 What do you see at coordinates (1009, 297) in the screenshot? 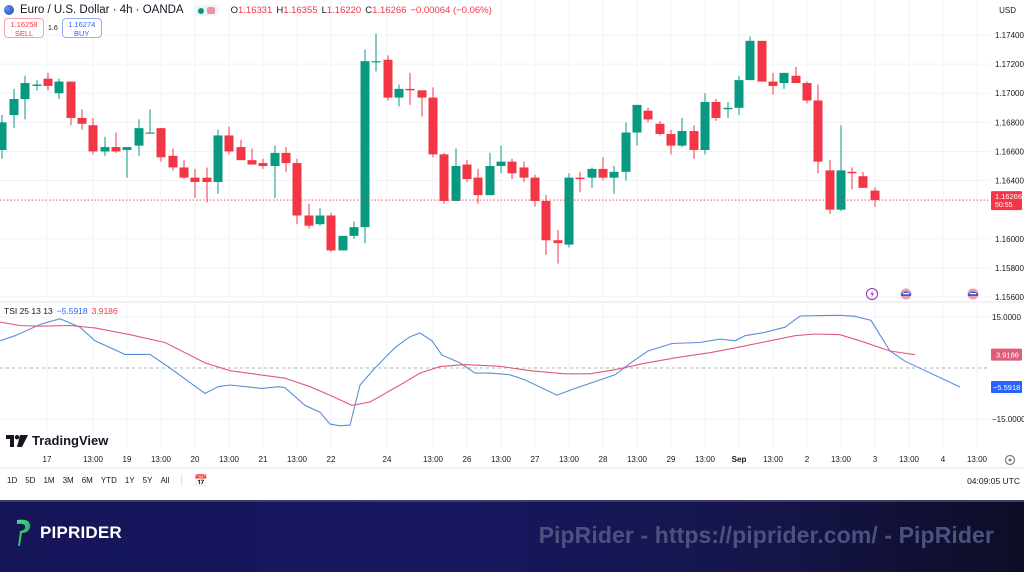
I see `price-axis-label: 1.15600` at bounding box center [1009, 297].